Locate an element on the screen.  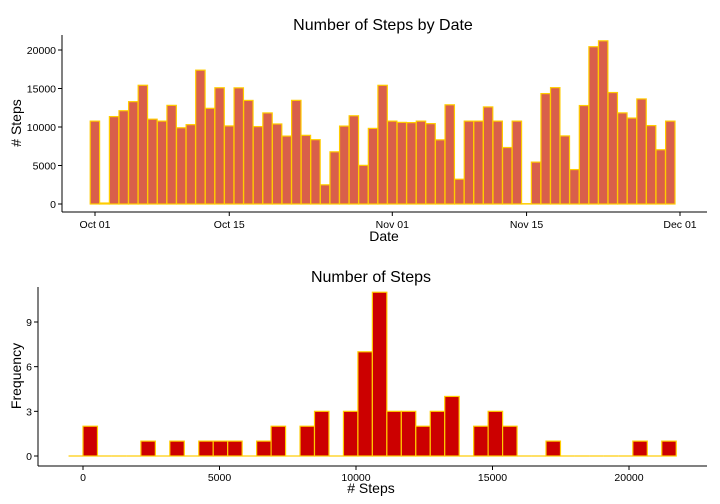
chart1-y-label: # Steps is located at coordinates (16, 122).